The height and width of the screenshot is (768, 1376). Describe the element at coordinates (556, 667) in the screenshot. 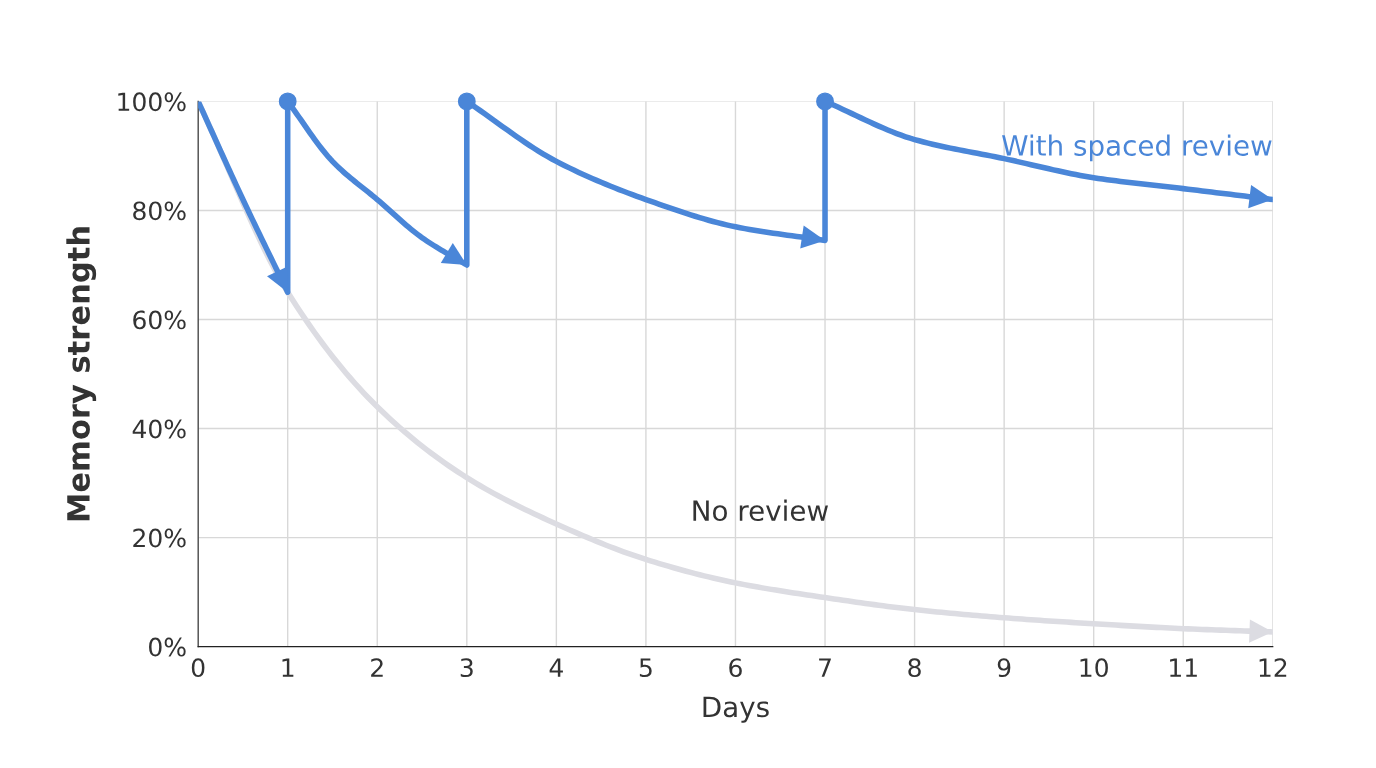

I see `x-tick-label: 4` at that location.